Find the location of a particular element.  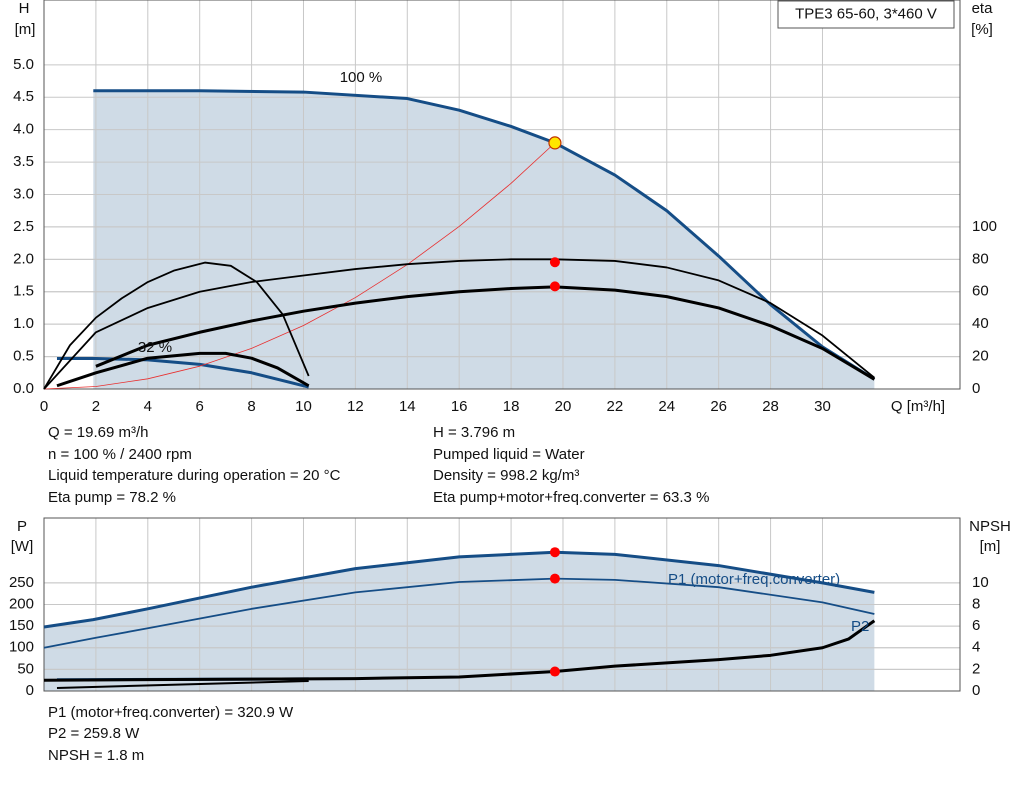

x-tick-label: 8 is located at coordinates (251, 406).